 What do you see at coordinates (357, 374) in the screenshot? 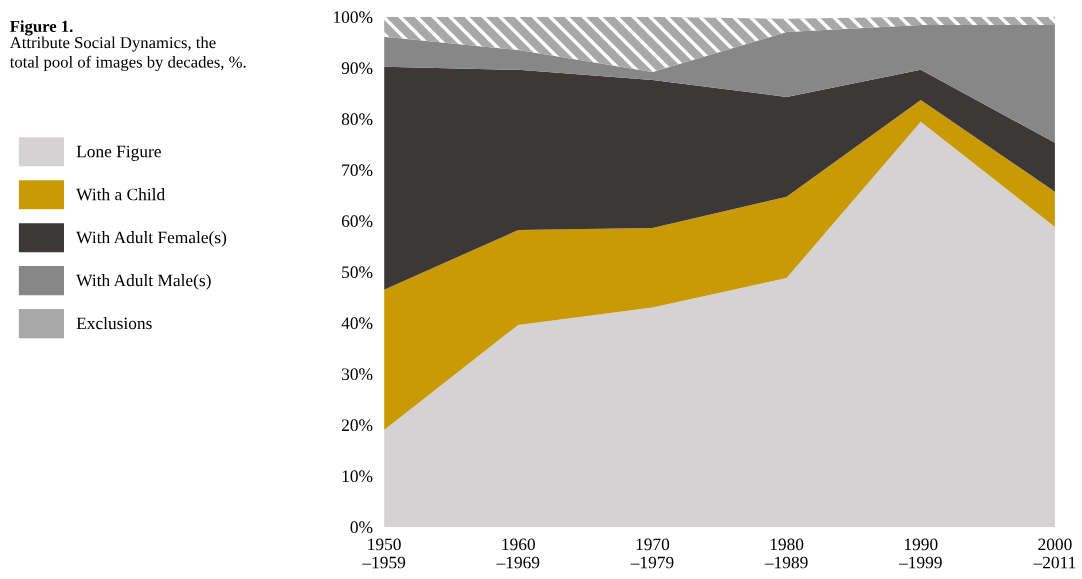
I see `y-tick-label: 30%` at bounding box center [357, 374].